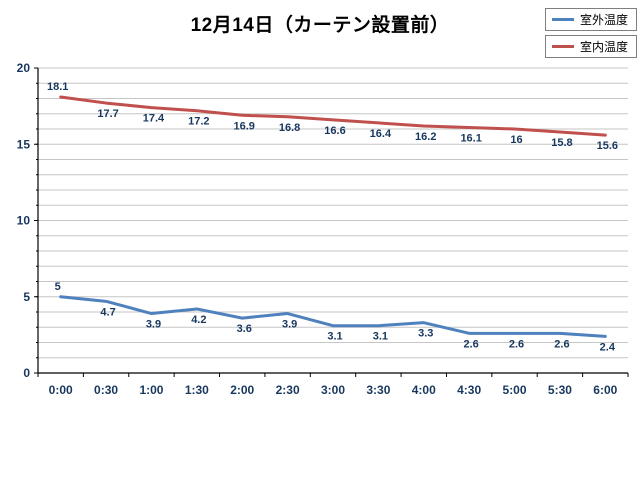 Image resolution: width=640 pixels, height=500 pixels. What do you see at coordinates (244, 329) in the screenshot?
I see `data-label: 3.6` at bounding box center [244, 329].